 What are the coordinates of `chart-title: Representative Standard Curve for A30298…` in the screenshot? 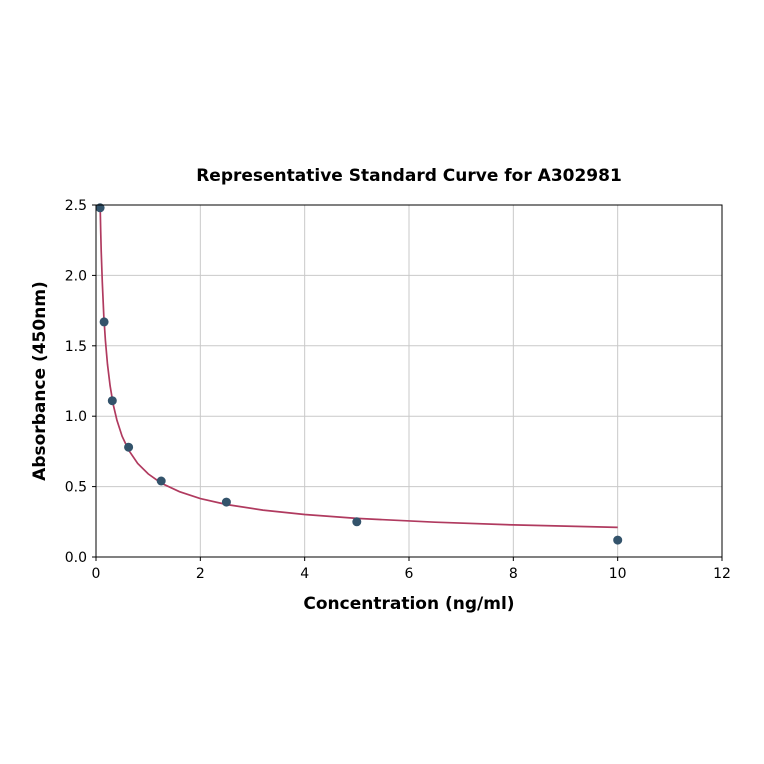 It's located at (409, 176).